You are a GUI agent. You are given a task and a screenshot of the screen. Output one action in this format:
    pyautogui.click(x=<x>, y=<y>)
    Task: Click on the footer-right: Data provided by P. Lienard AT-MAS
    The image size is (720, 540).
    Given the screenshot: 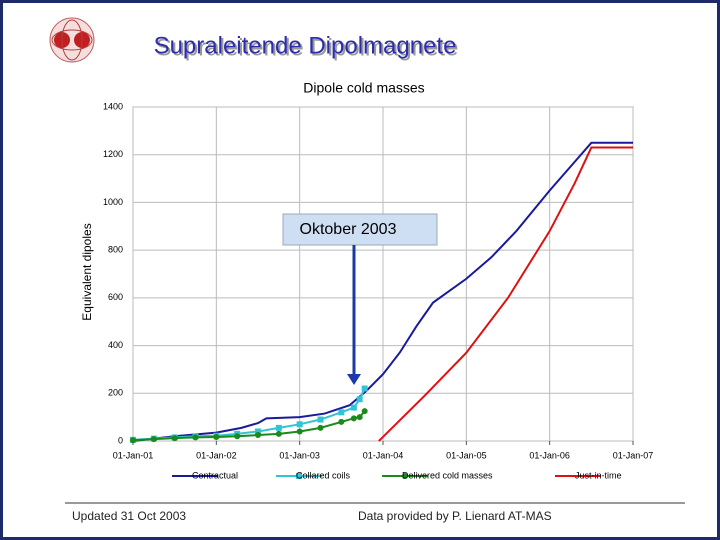 What is the action you would take?
    pyautogui.click(x=455, y=516)
    